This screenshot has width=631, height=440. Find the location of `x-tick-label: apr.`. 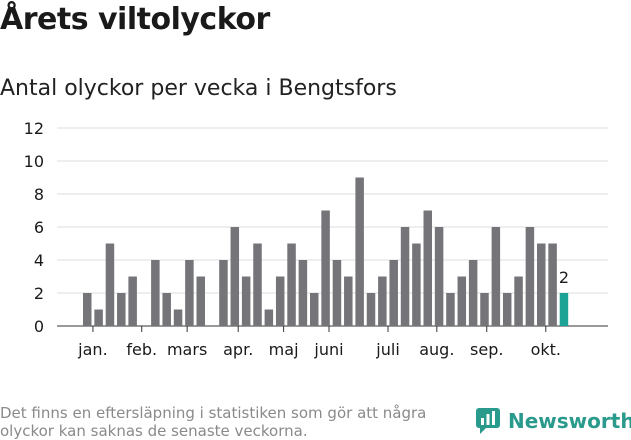

x-tick-label: apr. is located at coordinates (238, 349).